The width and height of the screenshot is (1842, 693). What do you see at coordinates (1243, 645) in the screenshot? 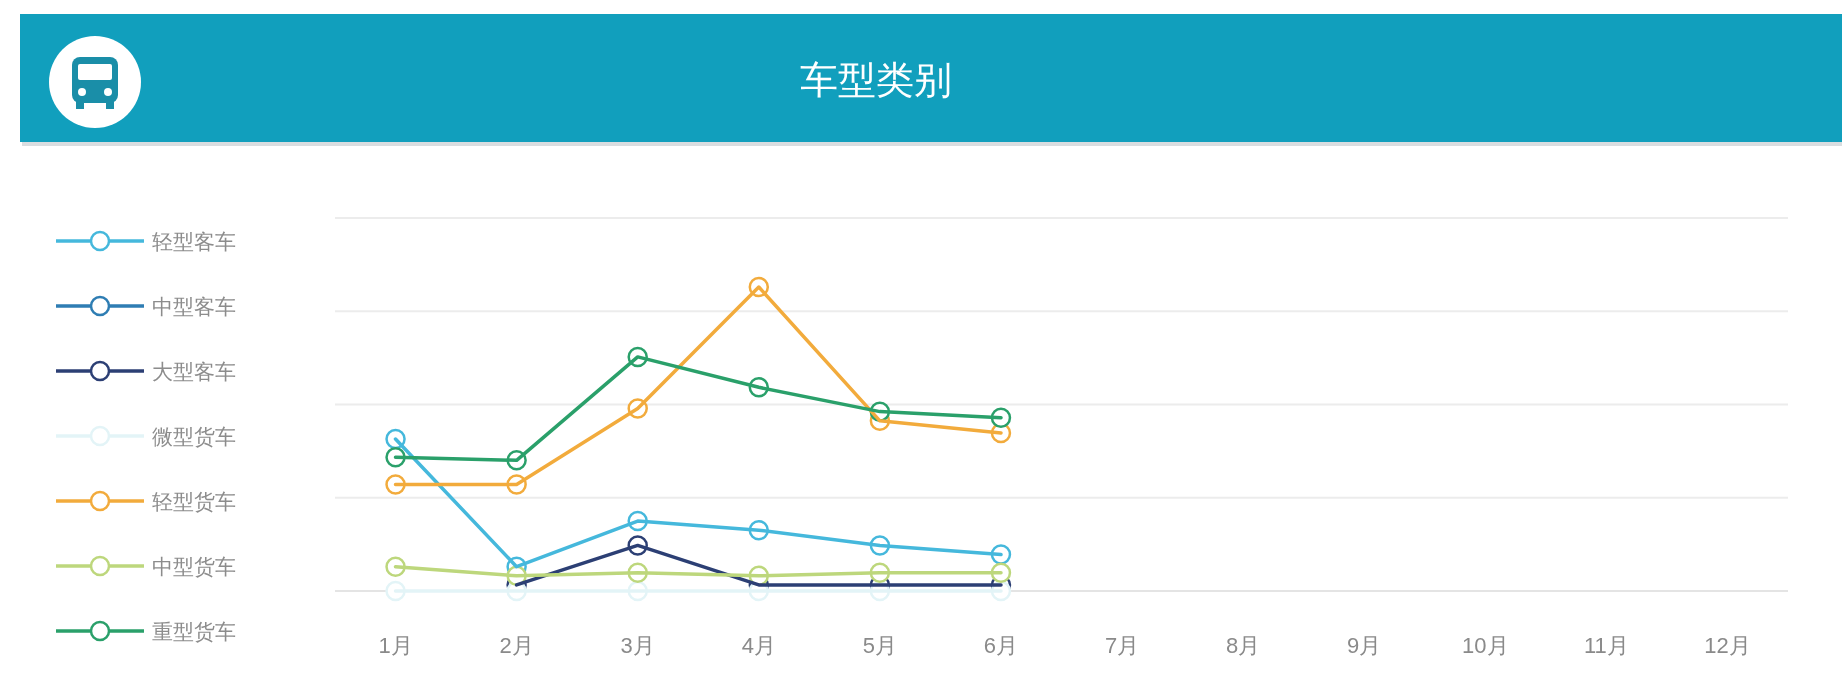
I see `x-tick-label: 8月` at bounding box center [1243, 645].